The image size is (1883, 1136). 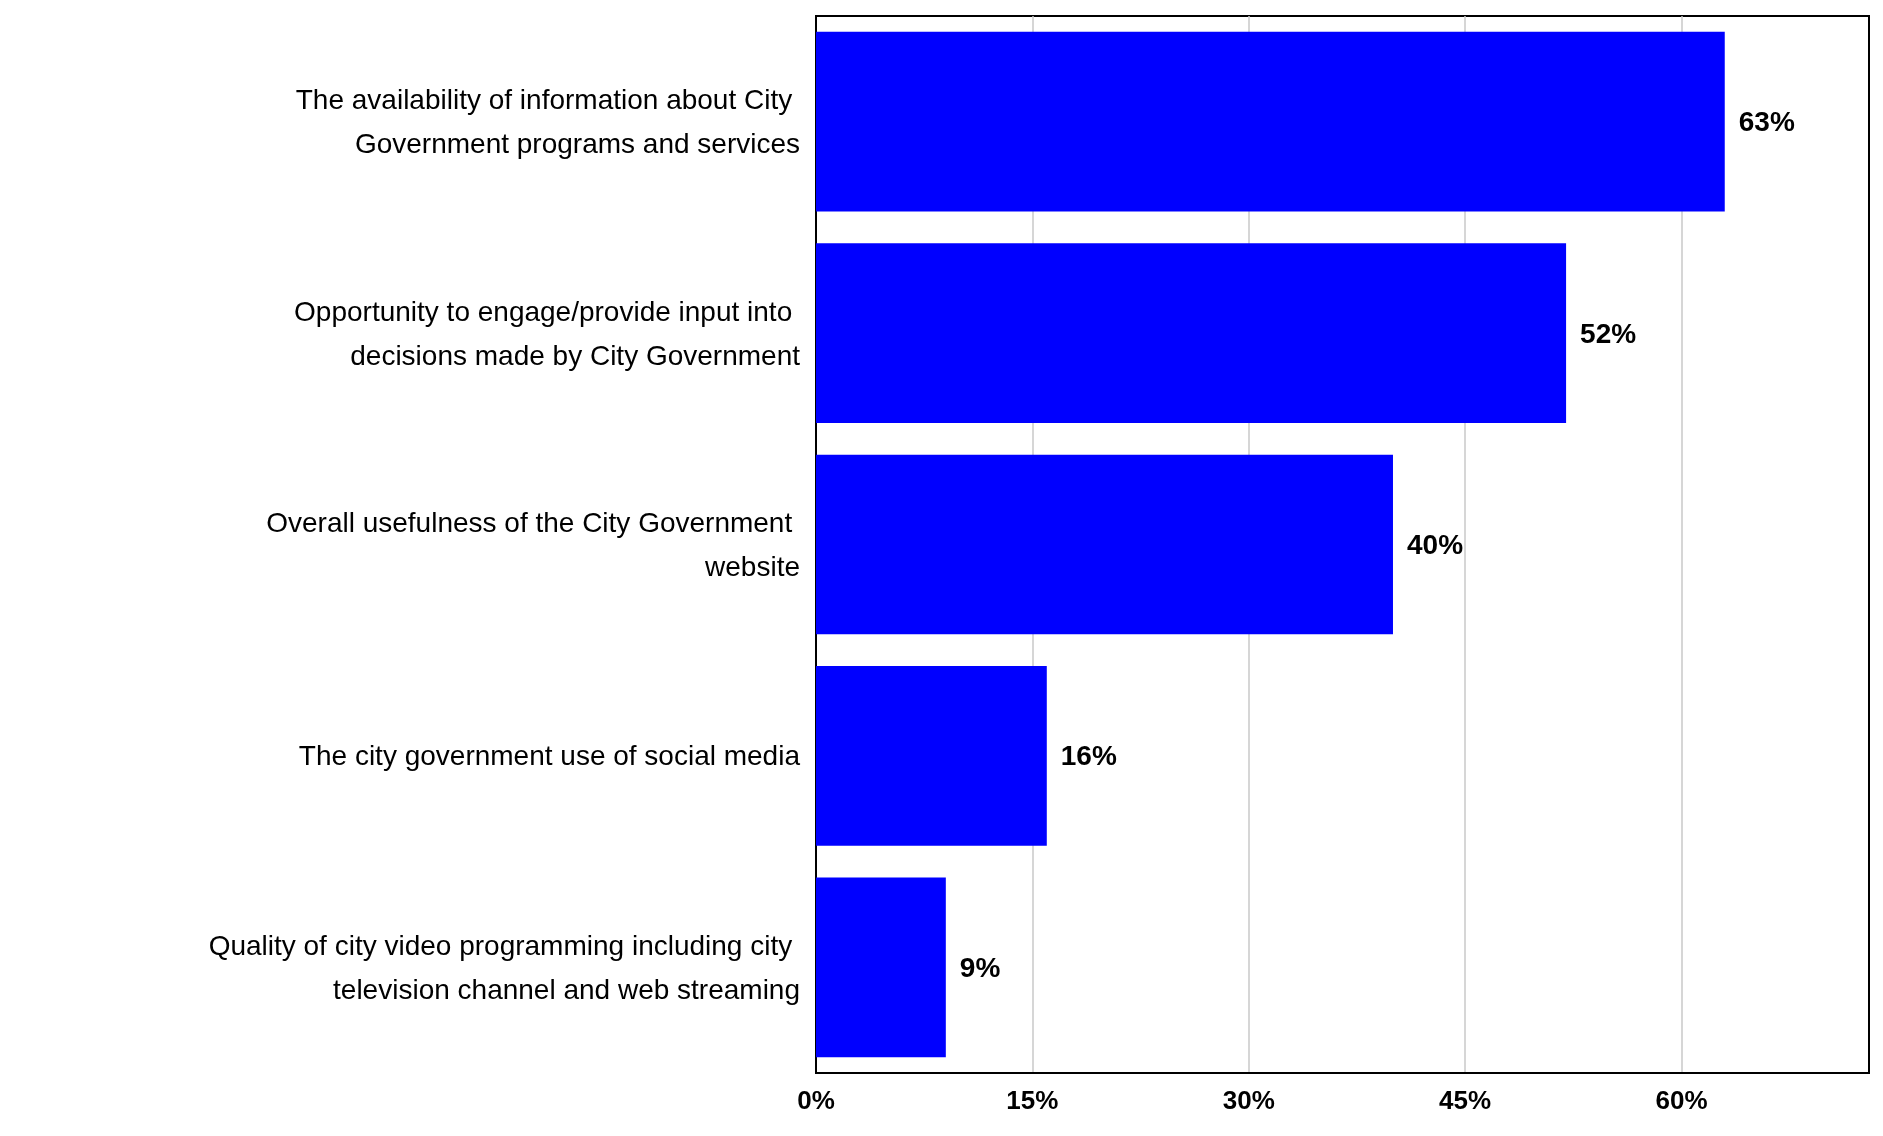 What do you see at coordinates (547, 333) in the screenshot?
I see `y-tick-label: Opportunity to engage/provide input into decisions made by City Government` at bounding box center [547, 333].